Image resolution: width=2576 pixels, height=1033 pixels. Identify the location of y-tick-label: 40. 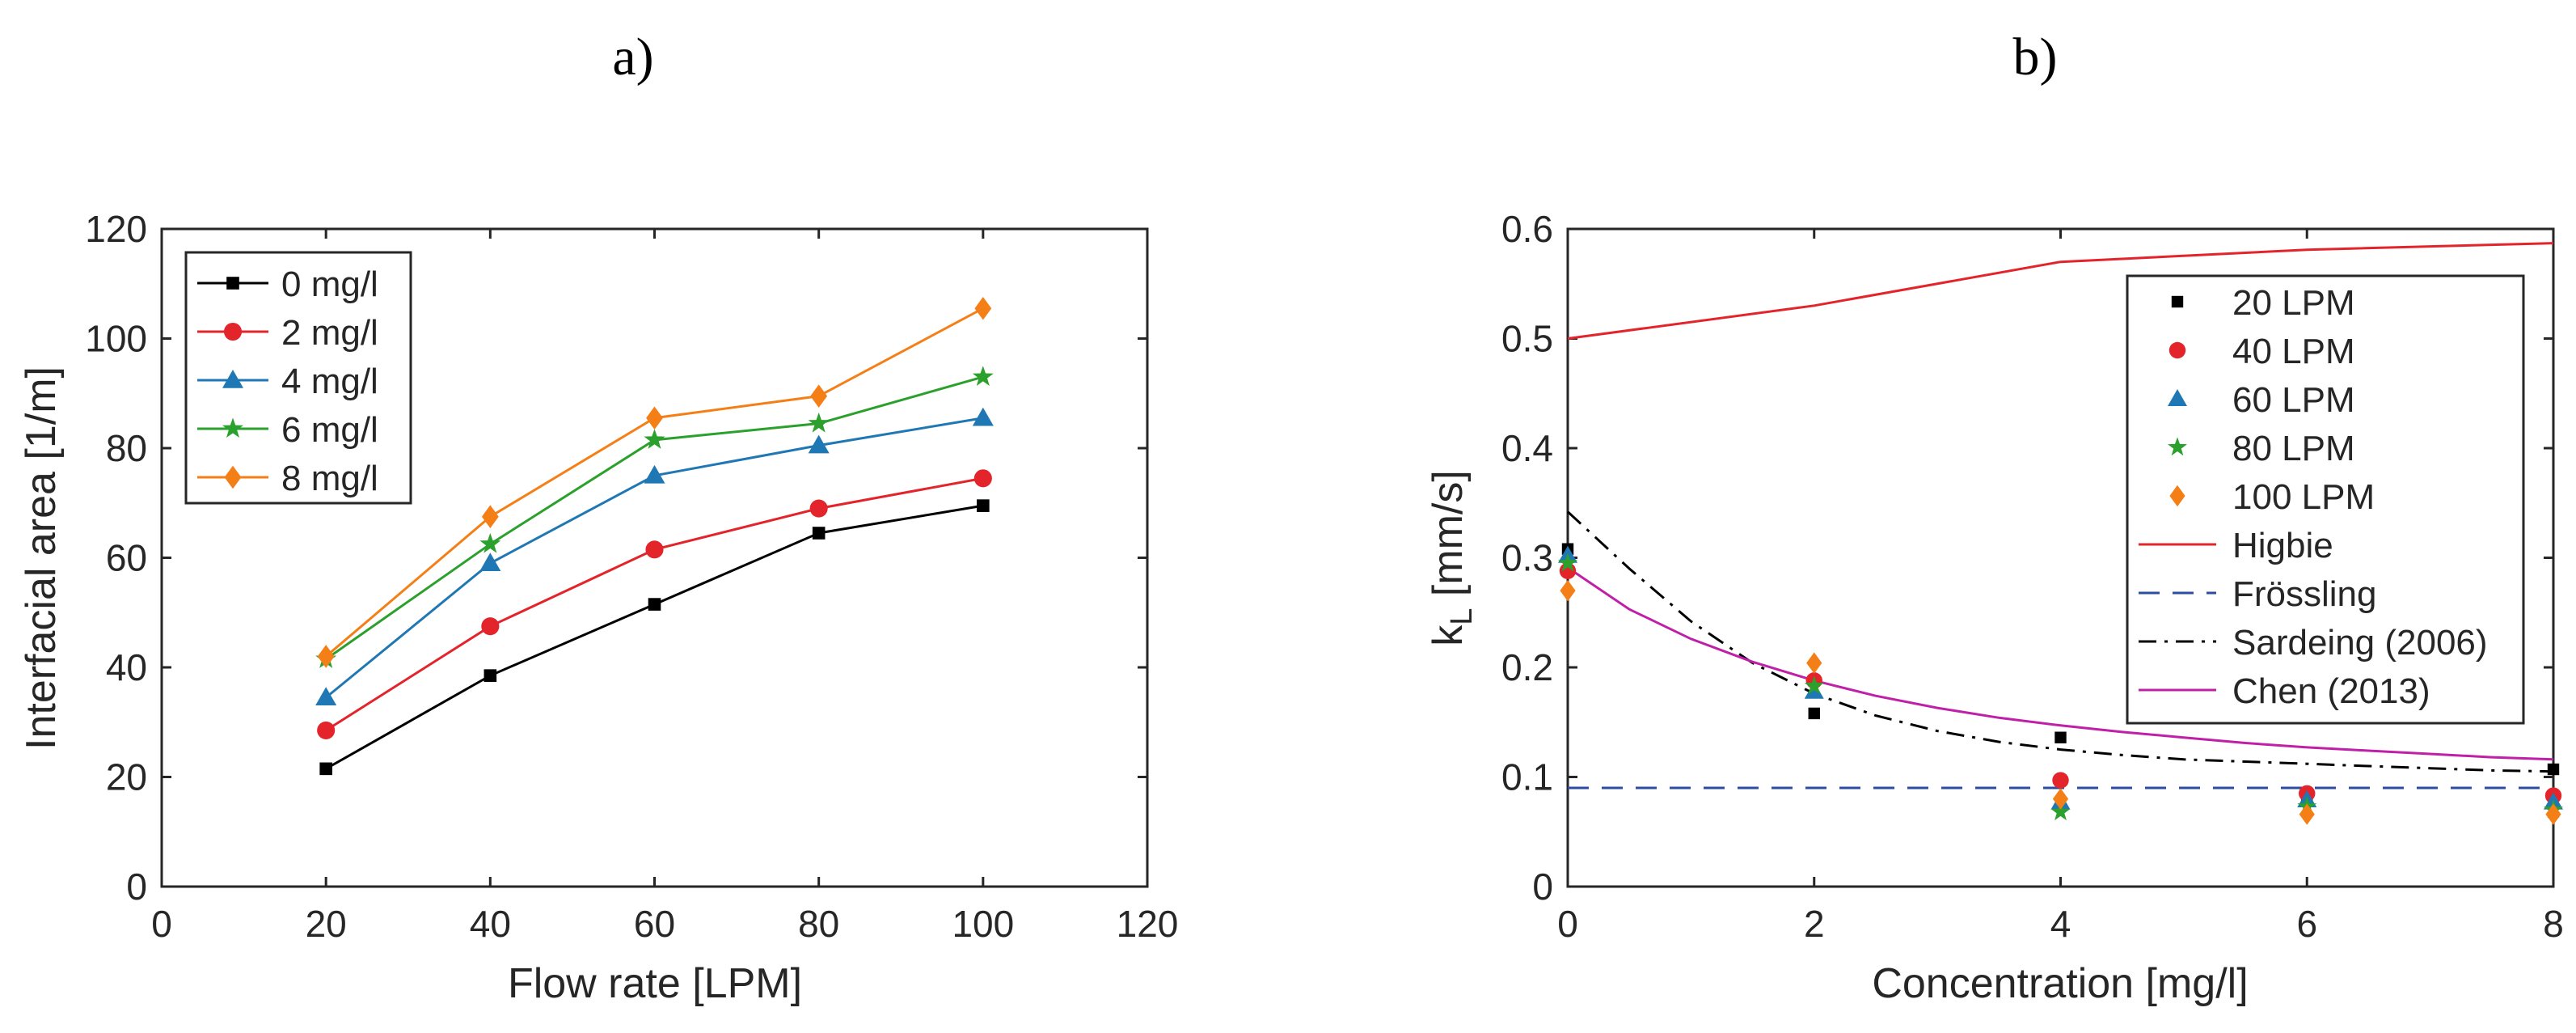
(126, 667).